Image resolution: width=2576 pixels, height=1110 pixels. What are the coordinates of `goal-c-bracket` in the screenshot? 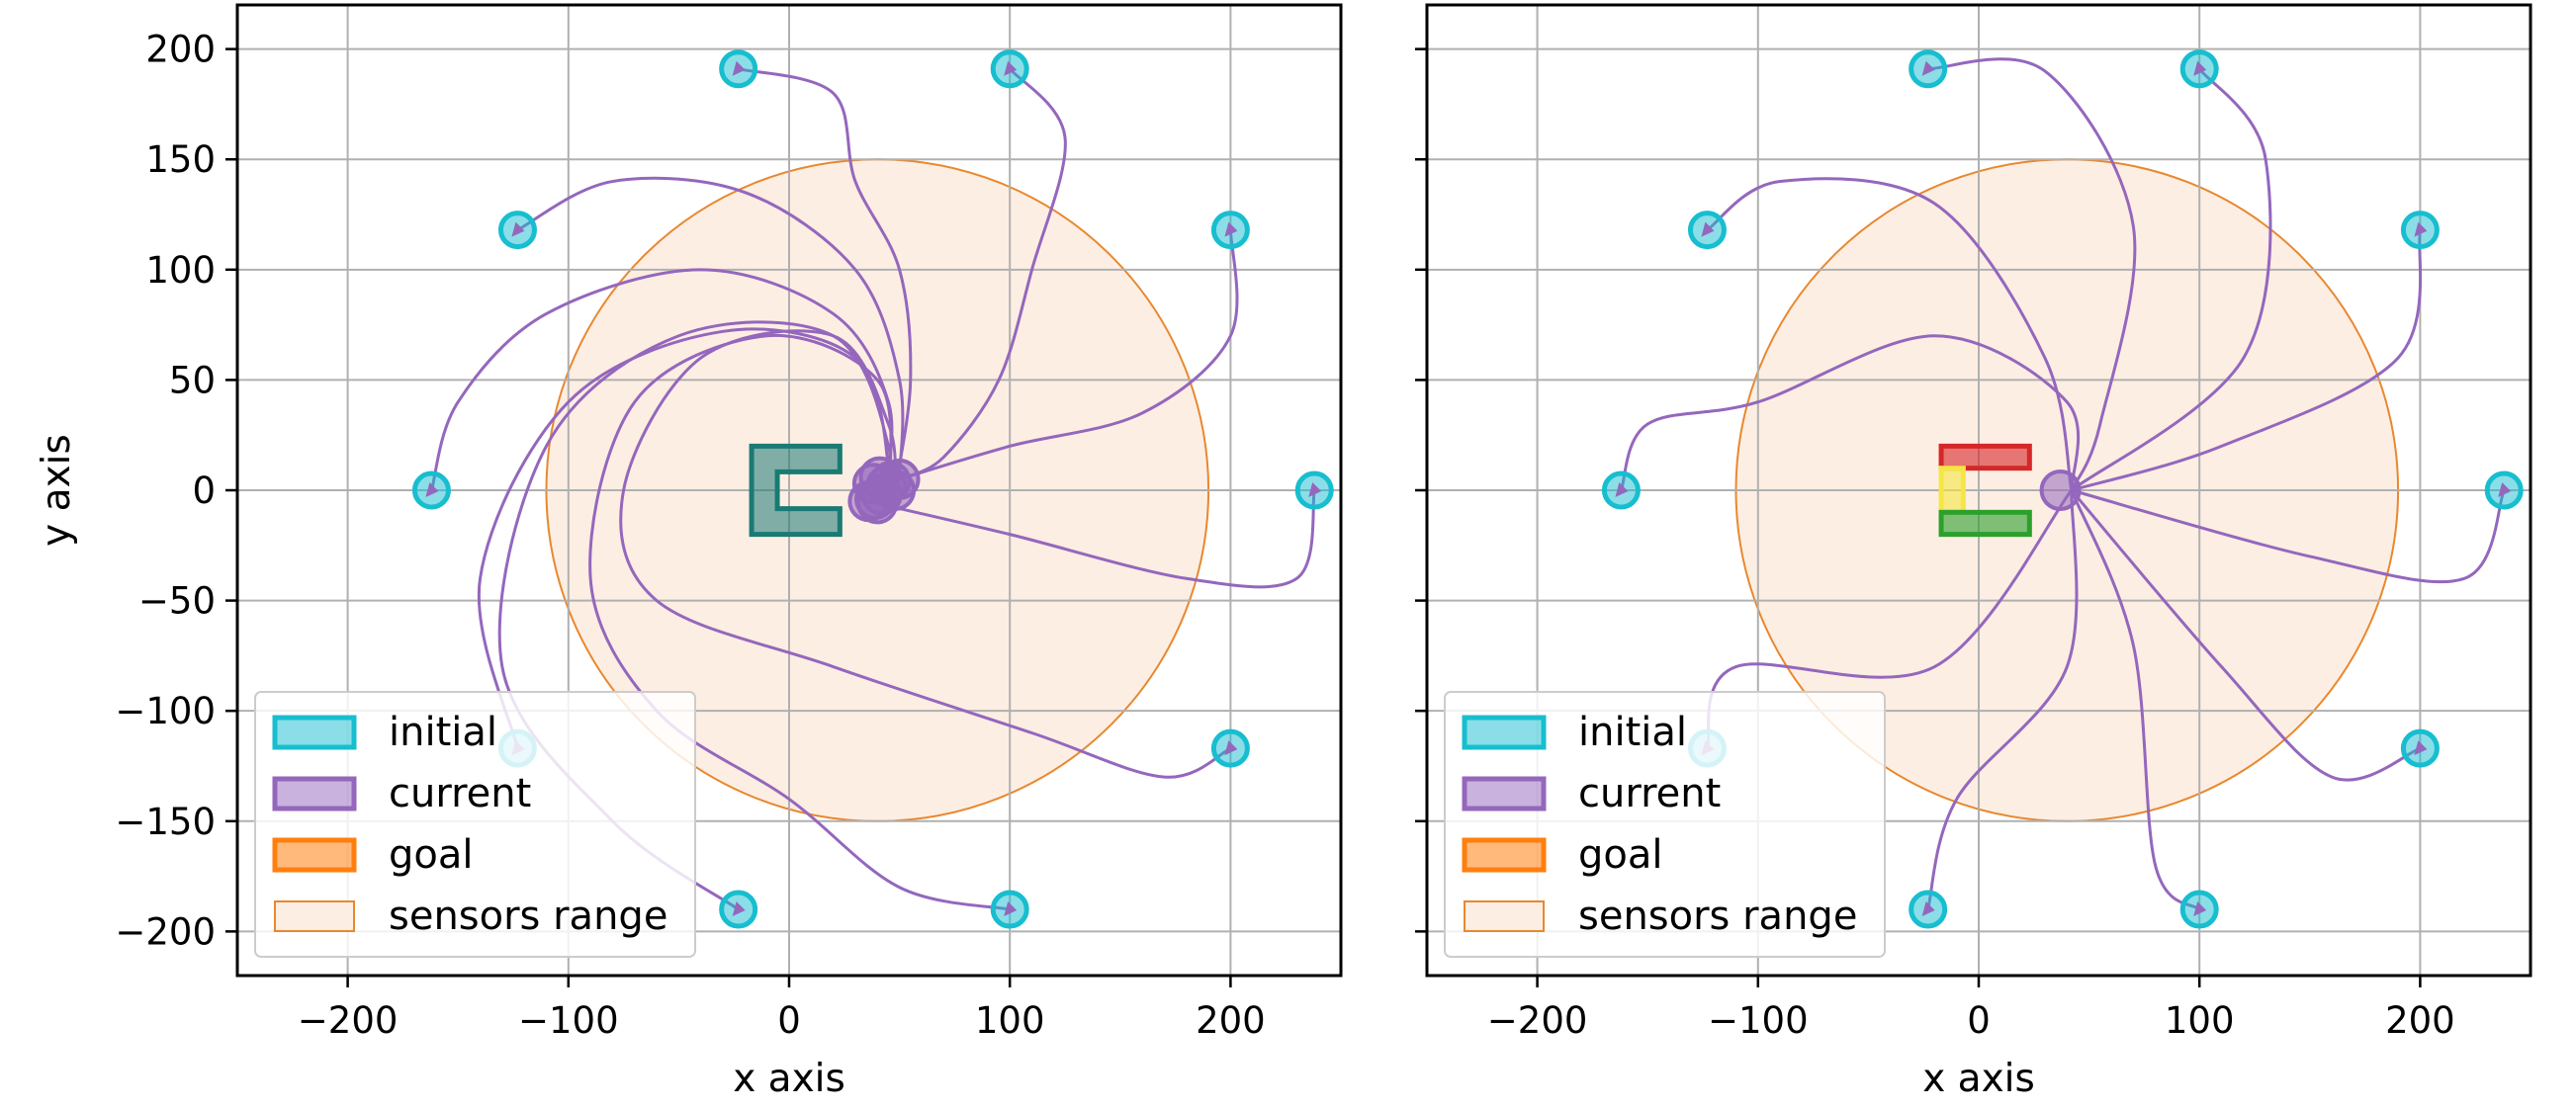 It's located at (796, 491).